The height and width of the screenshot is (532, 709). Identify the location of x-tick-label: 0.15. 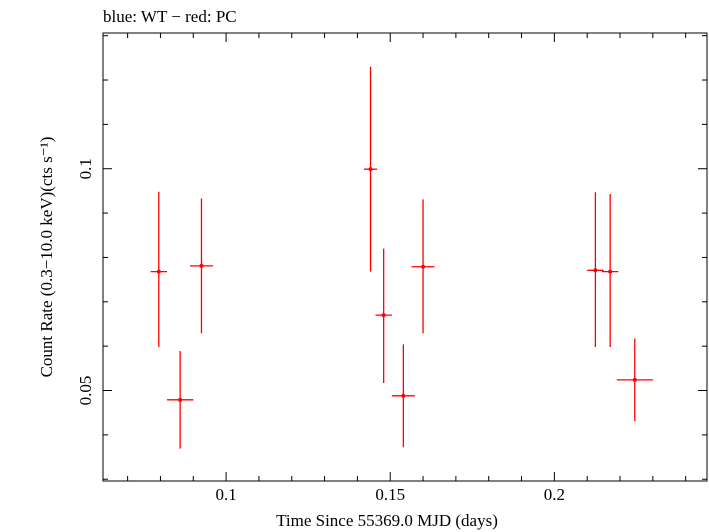
(390, 494).